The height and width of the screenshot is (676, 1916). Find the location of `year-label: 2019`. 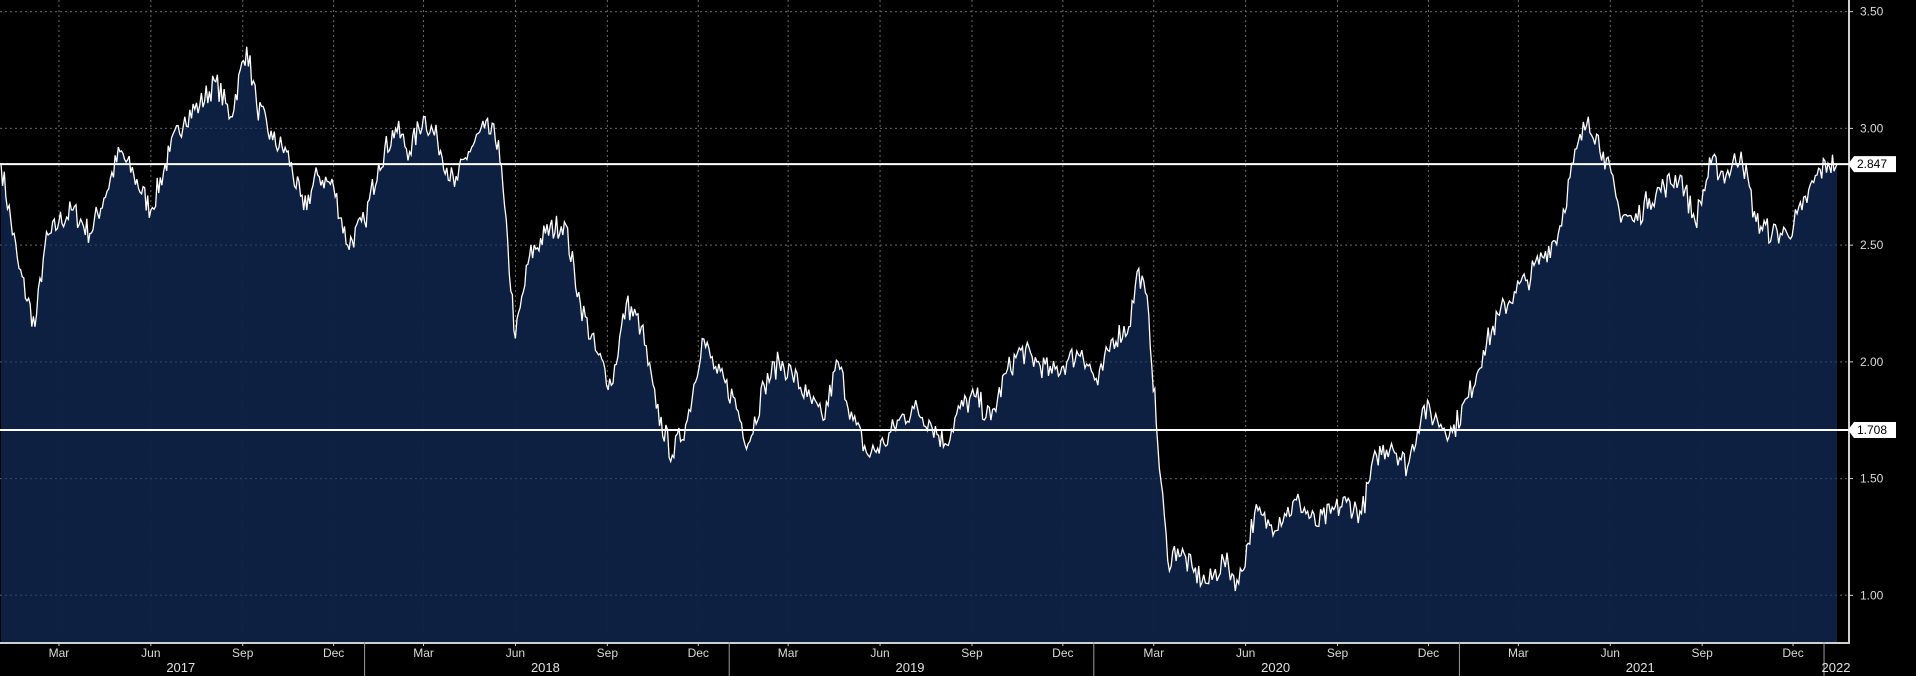

year-label: 2019 is located at coordinates (910, 667).